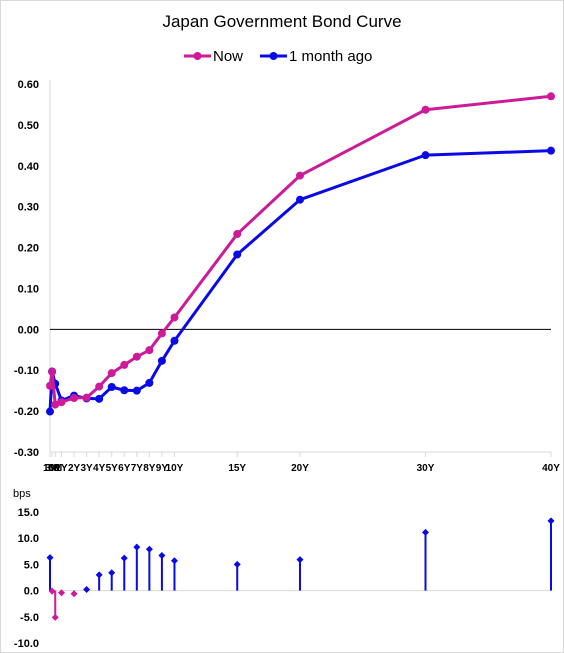 This screenshot has width=564, height=653. Describe the element at coordinates (28, 85) in the screenshot. I see `top-y-tick-label: 0.60` at that location.